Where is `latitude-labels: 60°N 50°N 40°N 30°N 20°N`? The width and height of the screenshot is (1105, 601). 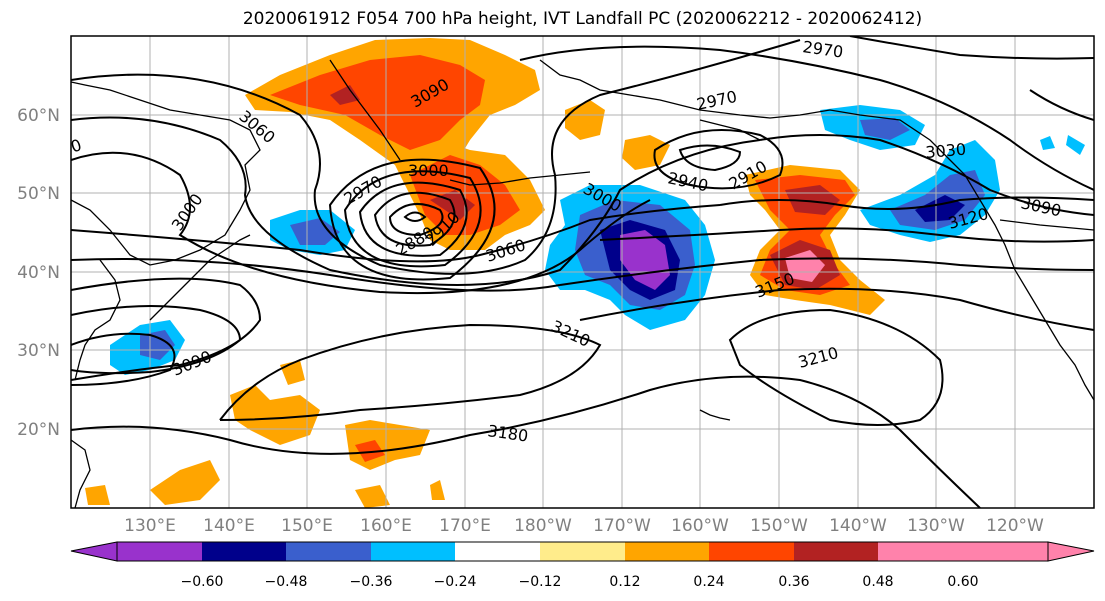 latitude-labels: 60°N 50°N 40°N 30°N 20°N is located at coordinates (38, 273).